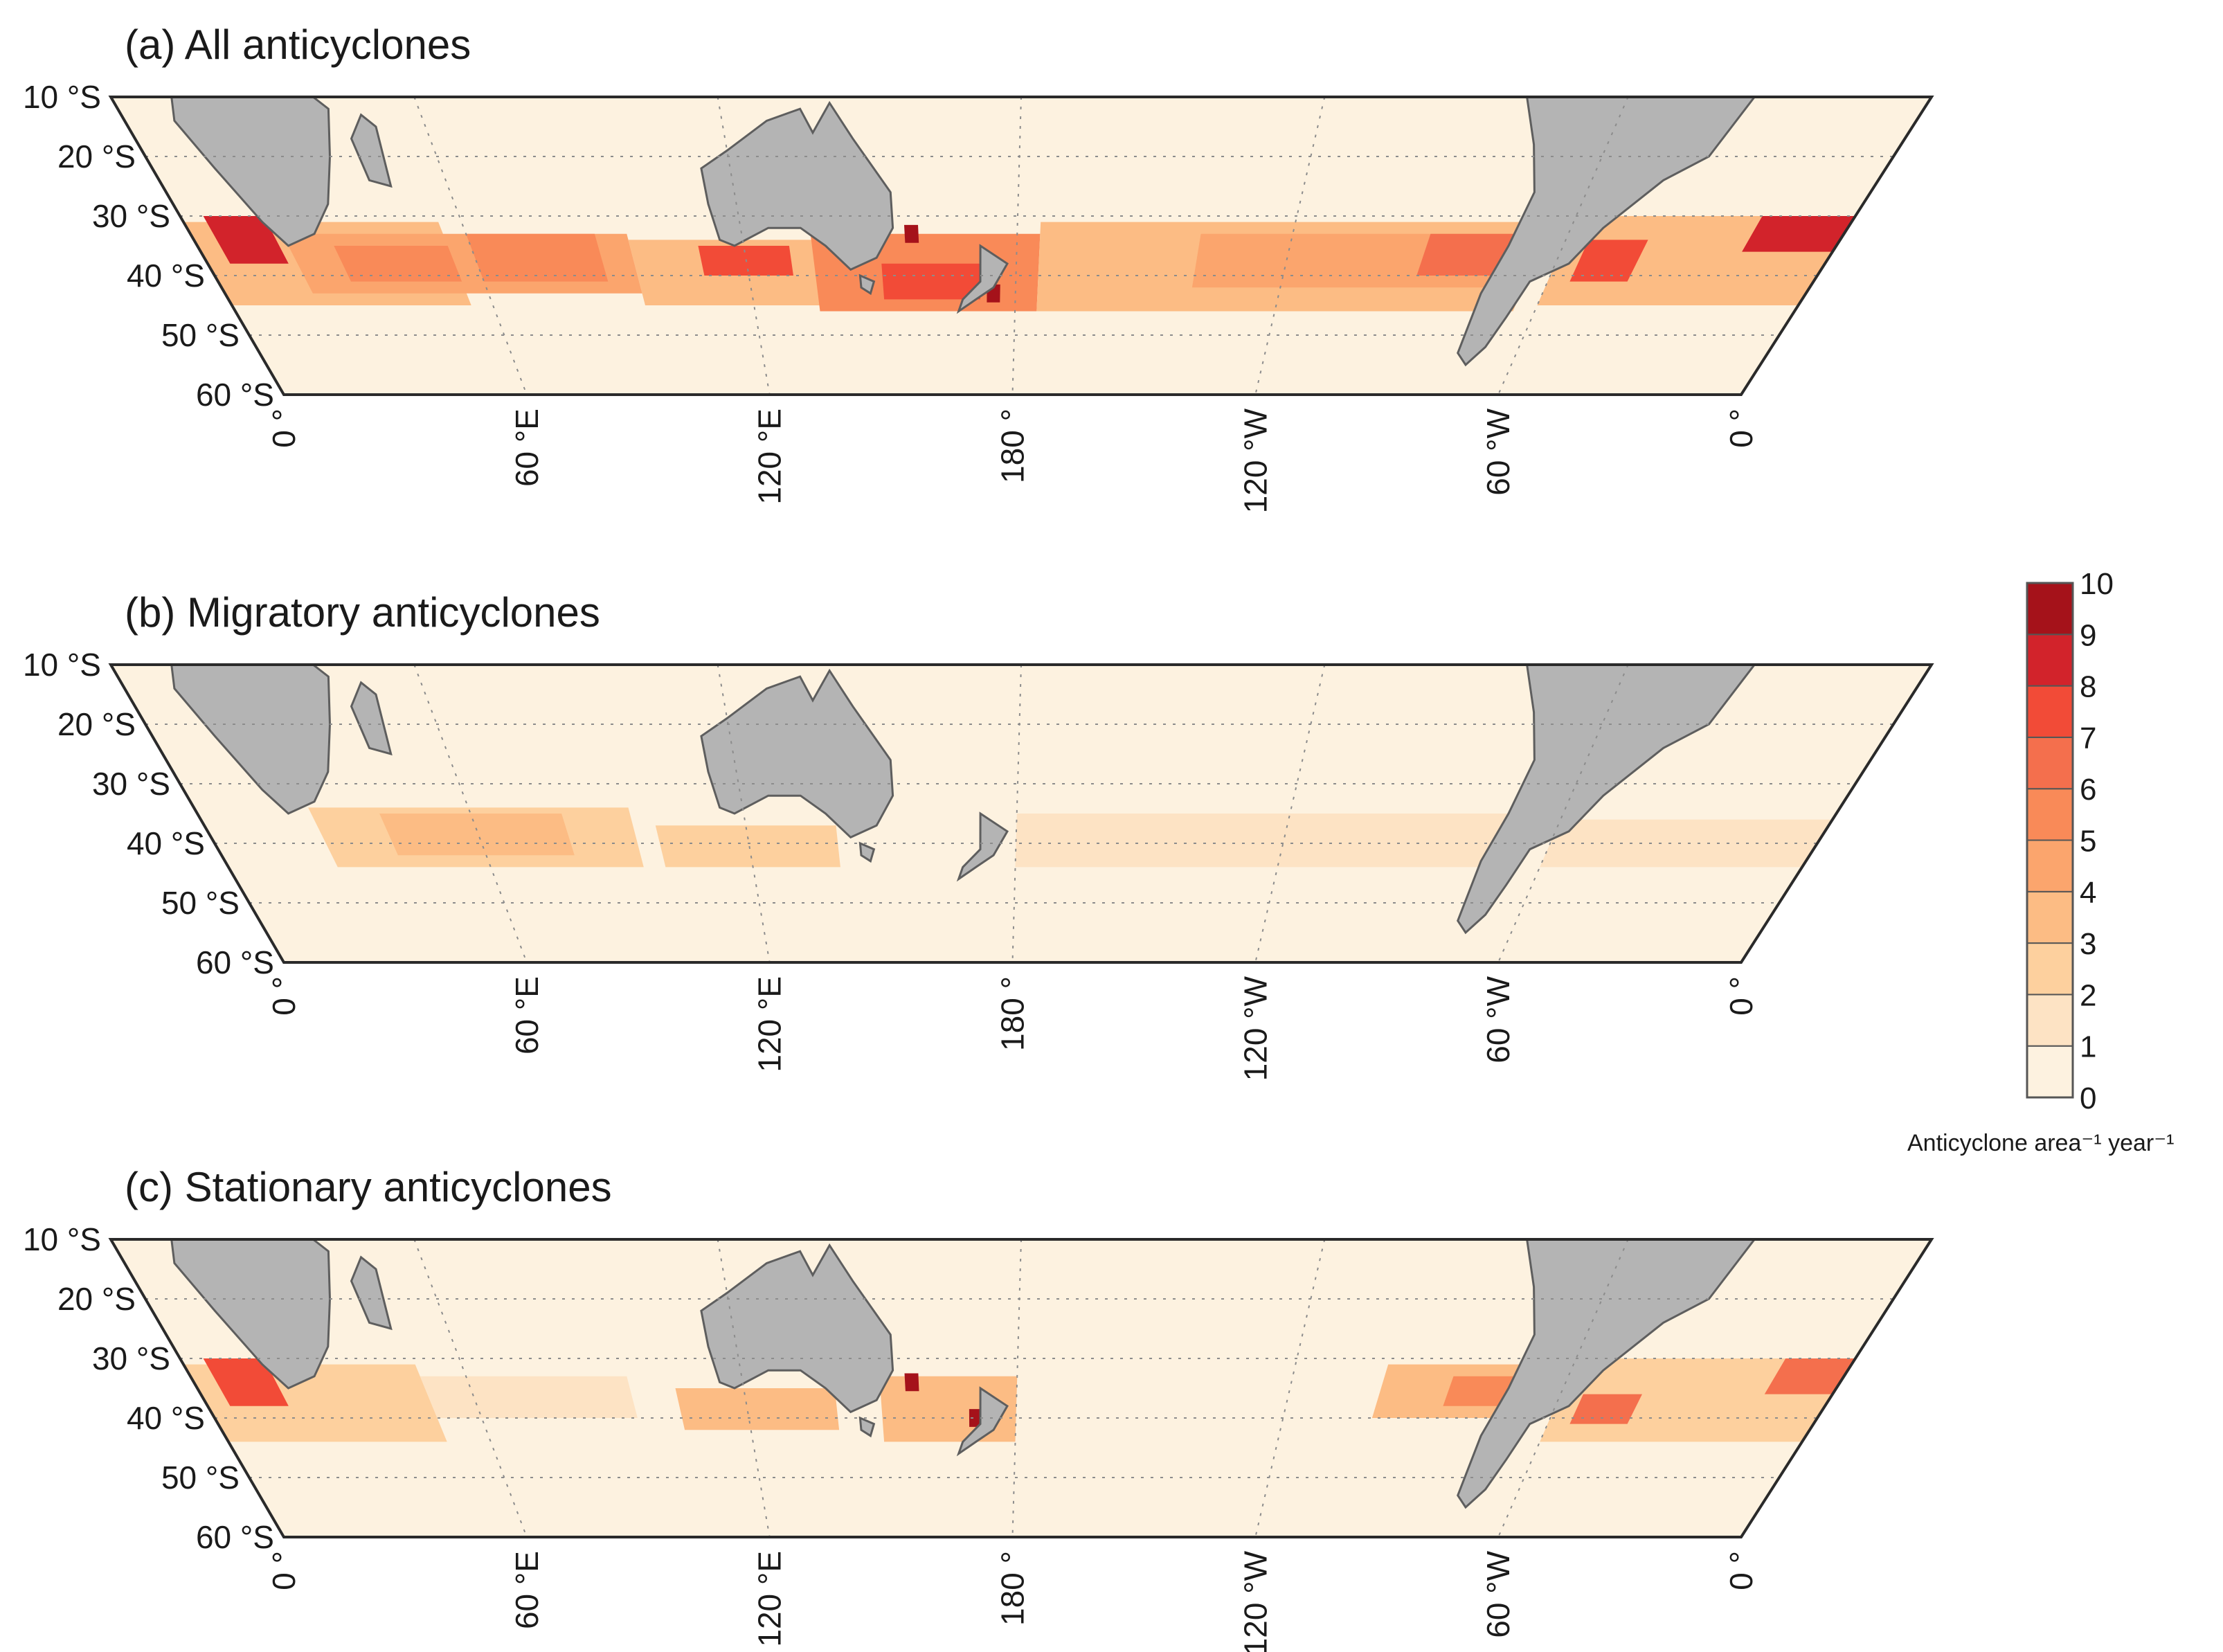 Image resolution: width=2223 pixels, height=1652 pixels. Describe the element at coordinates (2088, 635) in the screenshot. I see `colorbar-tick: 9` at that location.